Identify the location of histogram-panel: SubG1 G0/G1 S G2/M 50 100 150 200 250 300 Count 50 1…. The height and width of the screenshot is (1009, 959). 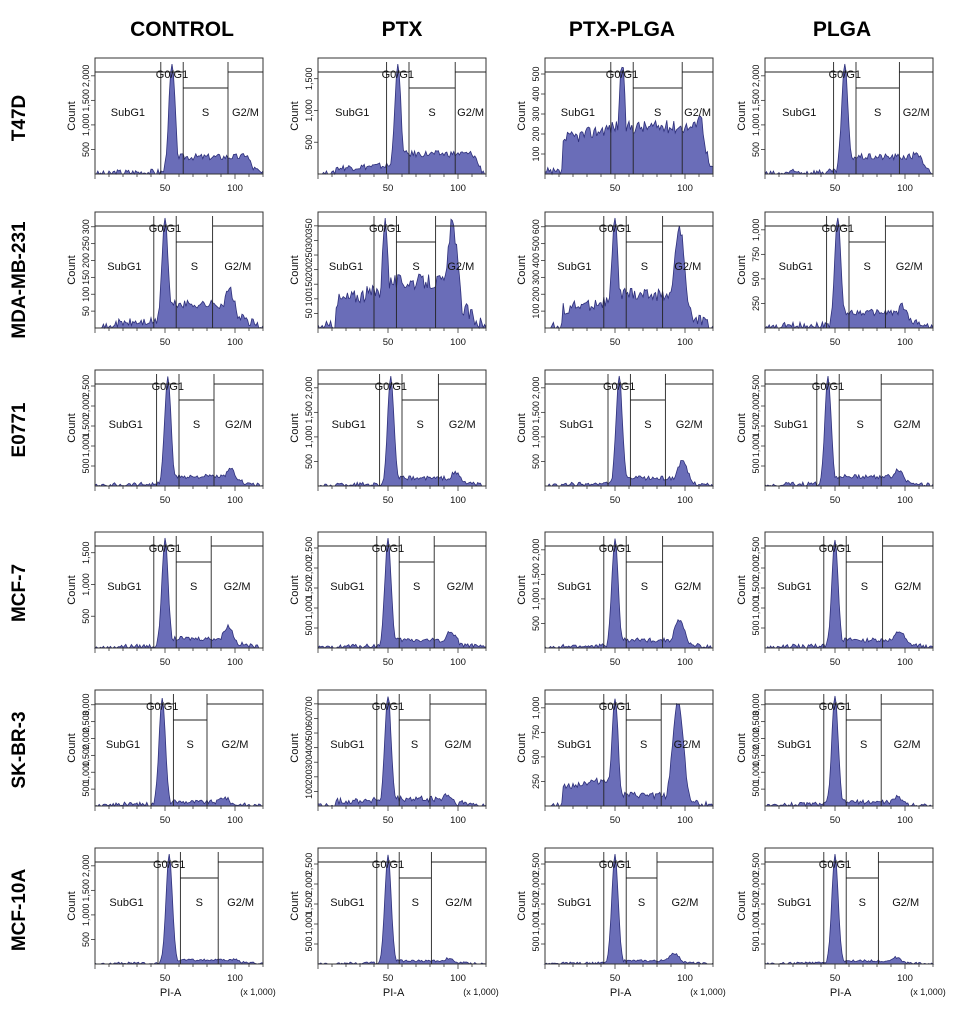
(165, 279).